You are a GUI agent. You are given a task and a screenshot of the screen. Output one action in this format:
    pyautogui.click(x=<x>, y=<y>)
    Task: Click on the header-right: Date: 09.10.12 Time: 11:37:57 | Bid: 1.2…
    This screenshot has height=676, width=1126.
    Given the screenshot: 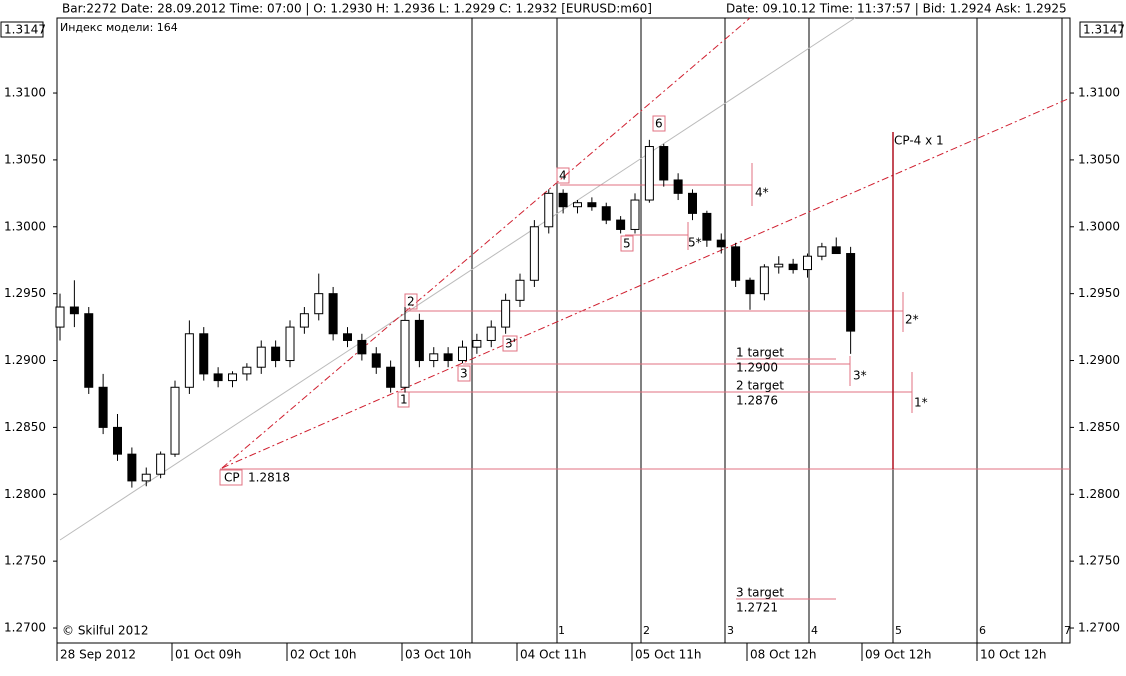 What is the action you would take?
    pyautogui.click(x=896, y=9)
    